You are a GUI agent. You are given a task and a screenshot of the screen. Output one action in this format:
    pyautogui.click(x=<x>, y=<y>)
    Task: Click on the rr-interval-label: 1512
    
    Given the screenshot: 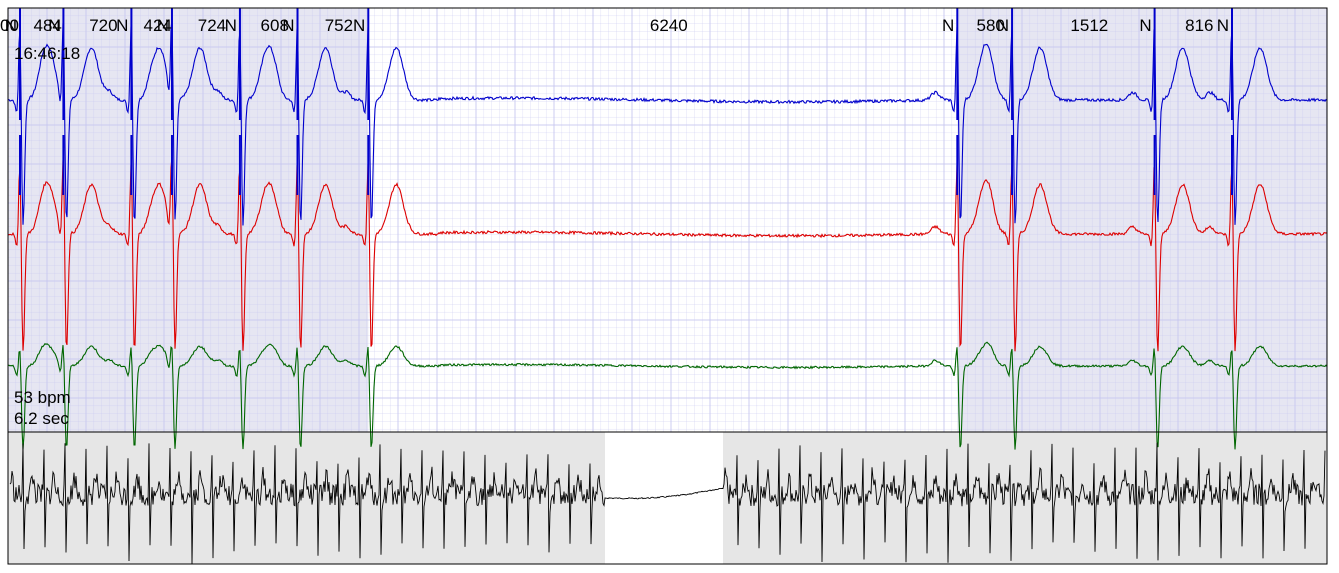 What is the action you would take?
    pyautogui.click(x=1089, y=25)
    